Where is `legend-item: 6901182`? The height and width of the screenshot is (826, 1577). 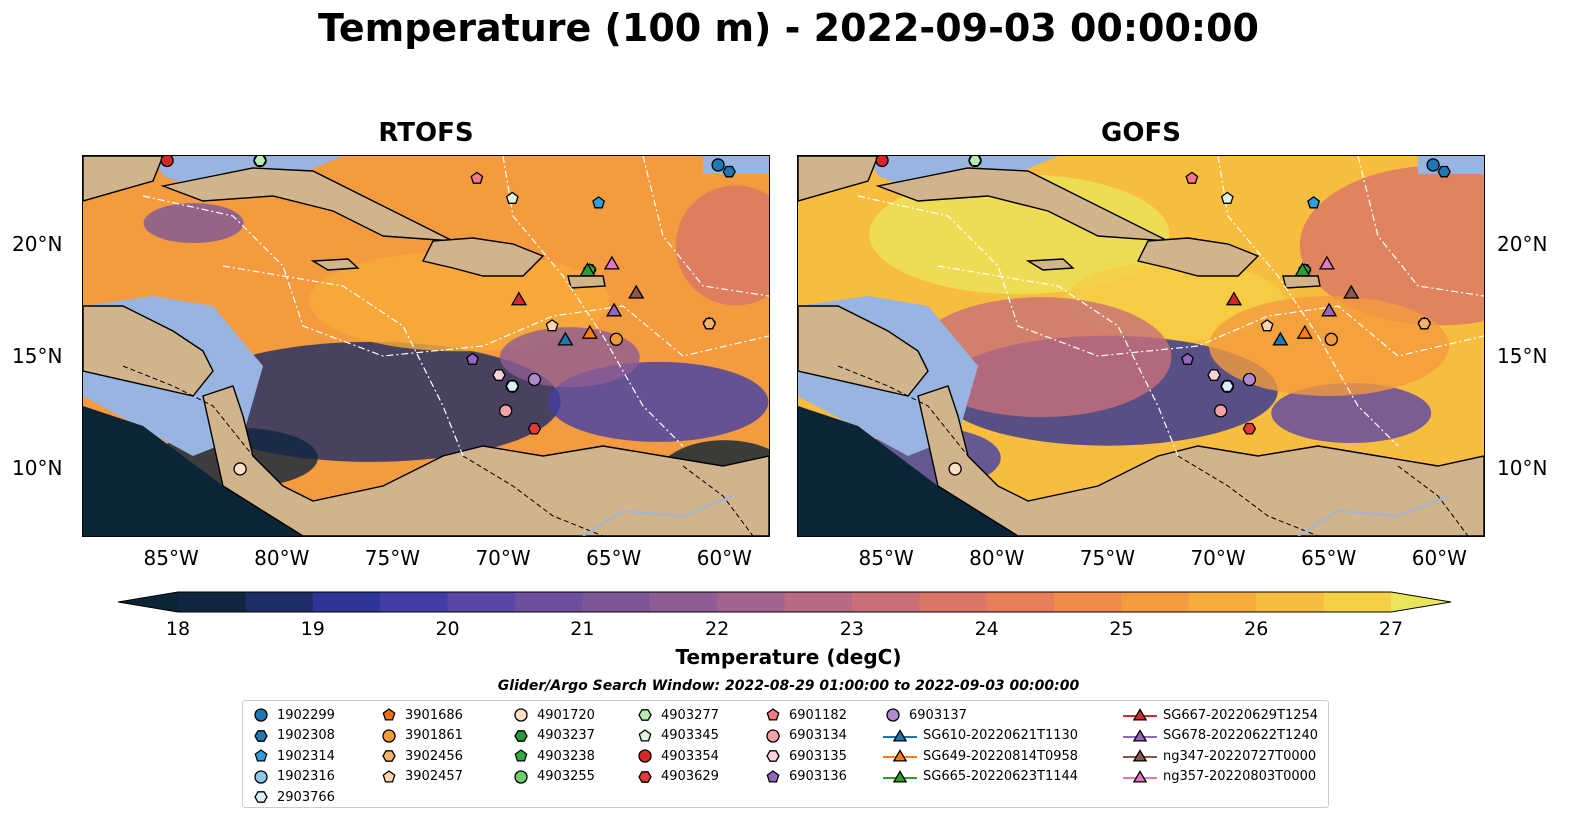
legend-item: 6901182 is located at coordinates (805, 715).